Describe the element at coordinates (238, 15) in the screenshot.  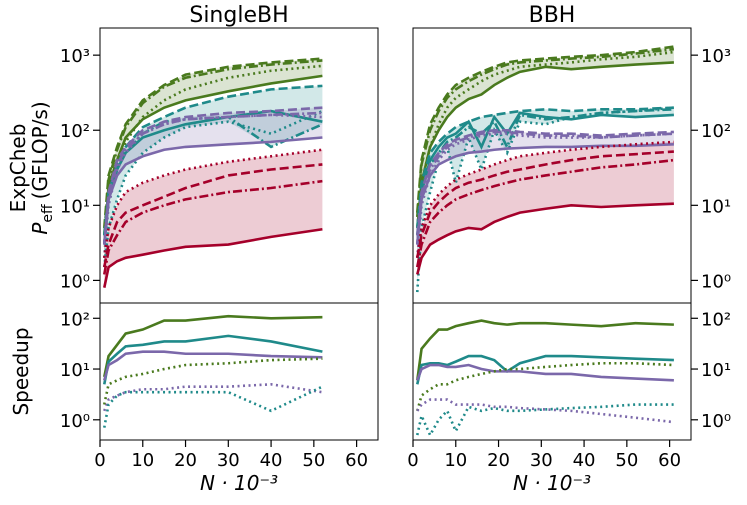
I see `panel-title: SingleBH` at that location.